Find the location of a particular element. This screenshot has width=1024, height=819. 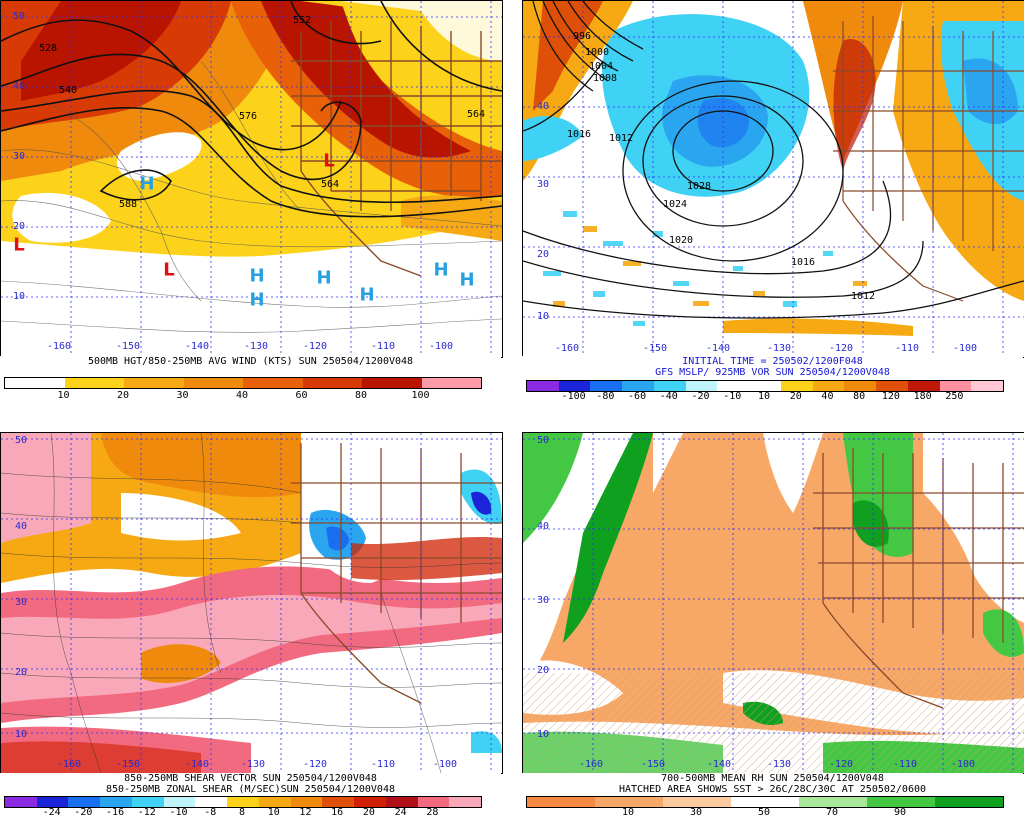

colorbar-label: 12 is located at coordinates (305, 812).